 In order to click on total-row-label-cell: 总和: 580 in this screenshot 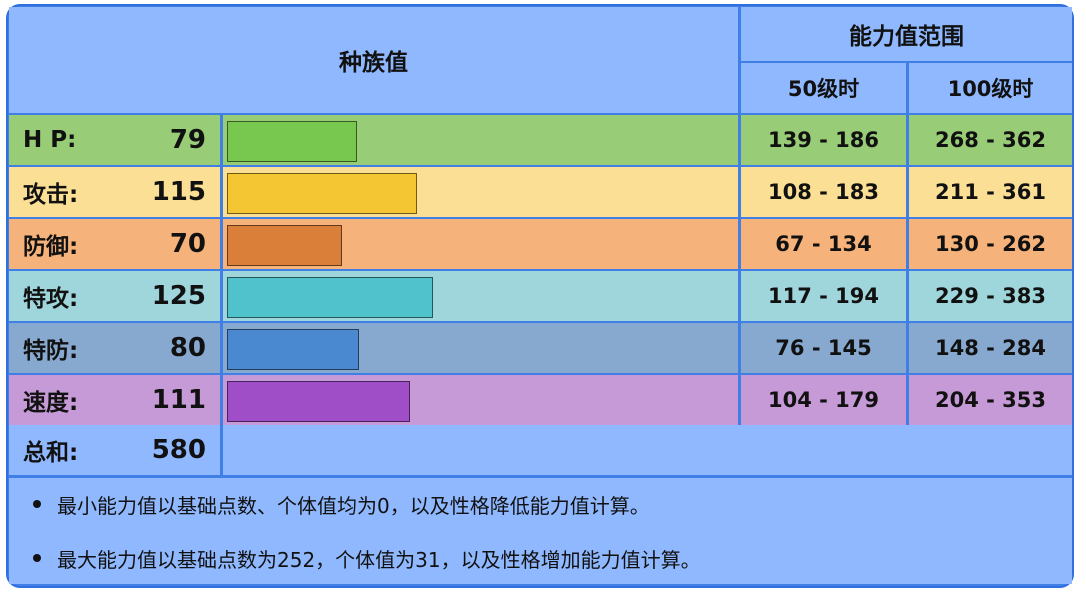, I will do `click(114, 450)`.